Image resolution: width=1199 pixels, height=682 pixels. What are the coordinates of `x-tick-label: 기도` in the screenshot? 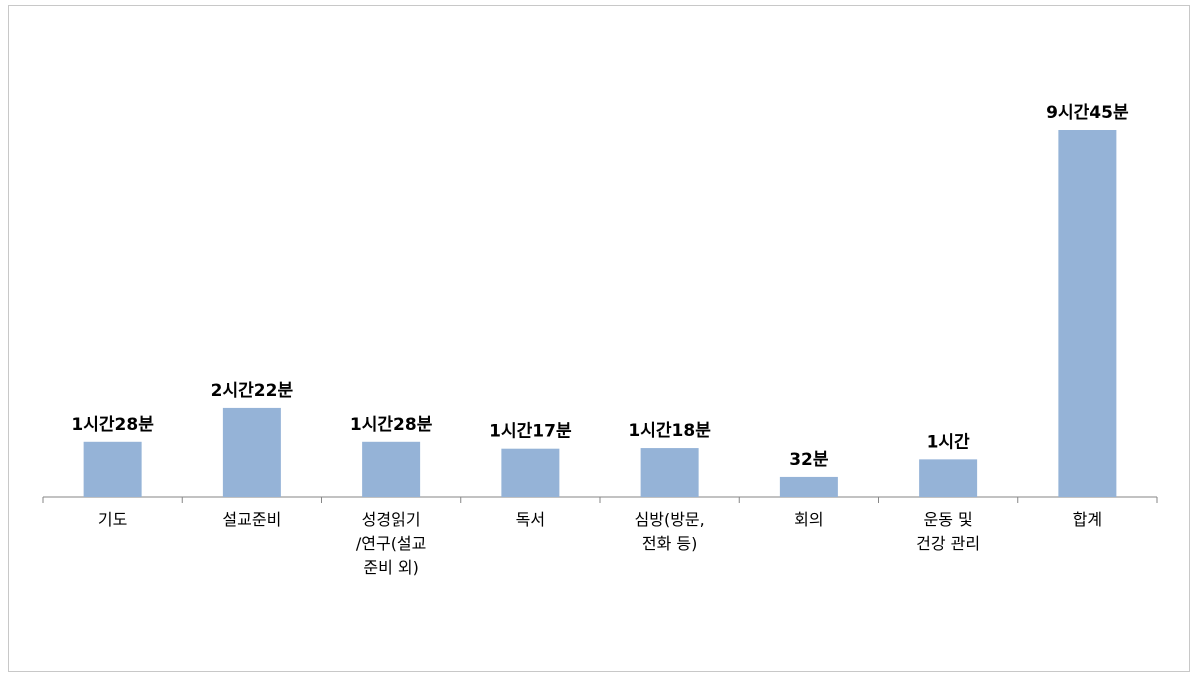 It's located at (112, 519).